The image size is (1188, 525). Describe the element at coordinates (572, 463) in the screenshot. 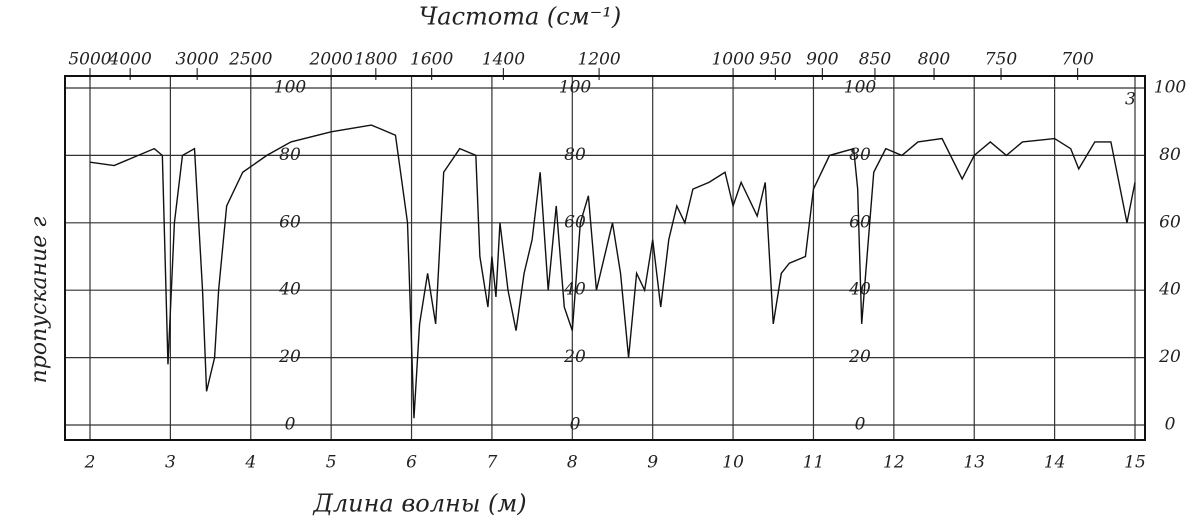

I see `x-tick-label: 8` at that location.